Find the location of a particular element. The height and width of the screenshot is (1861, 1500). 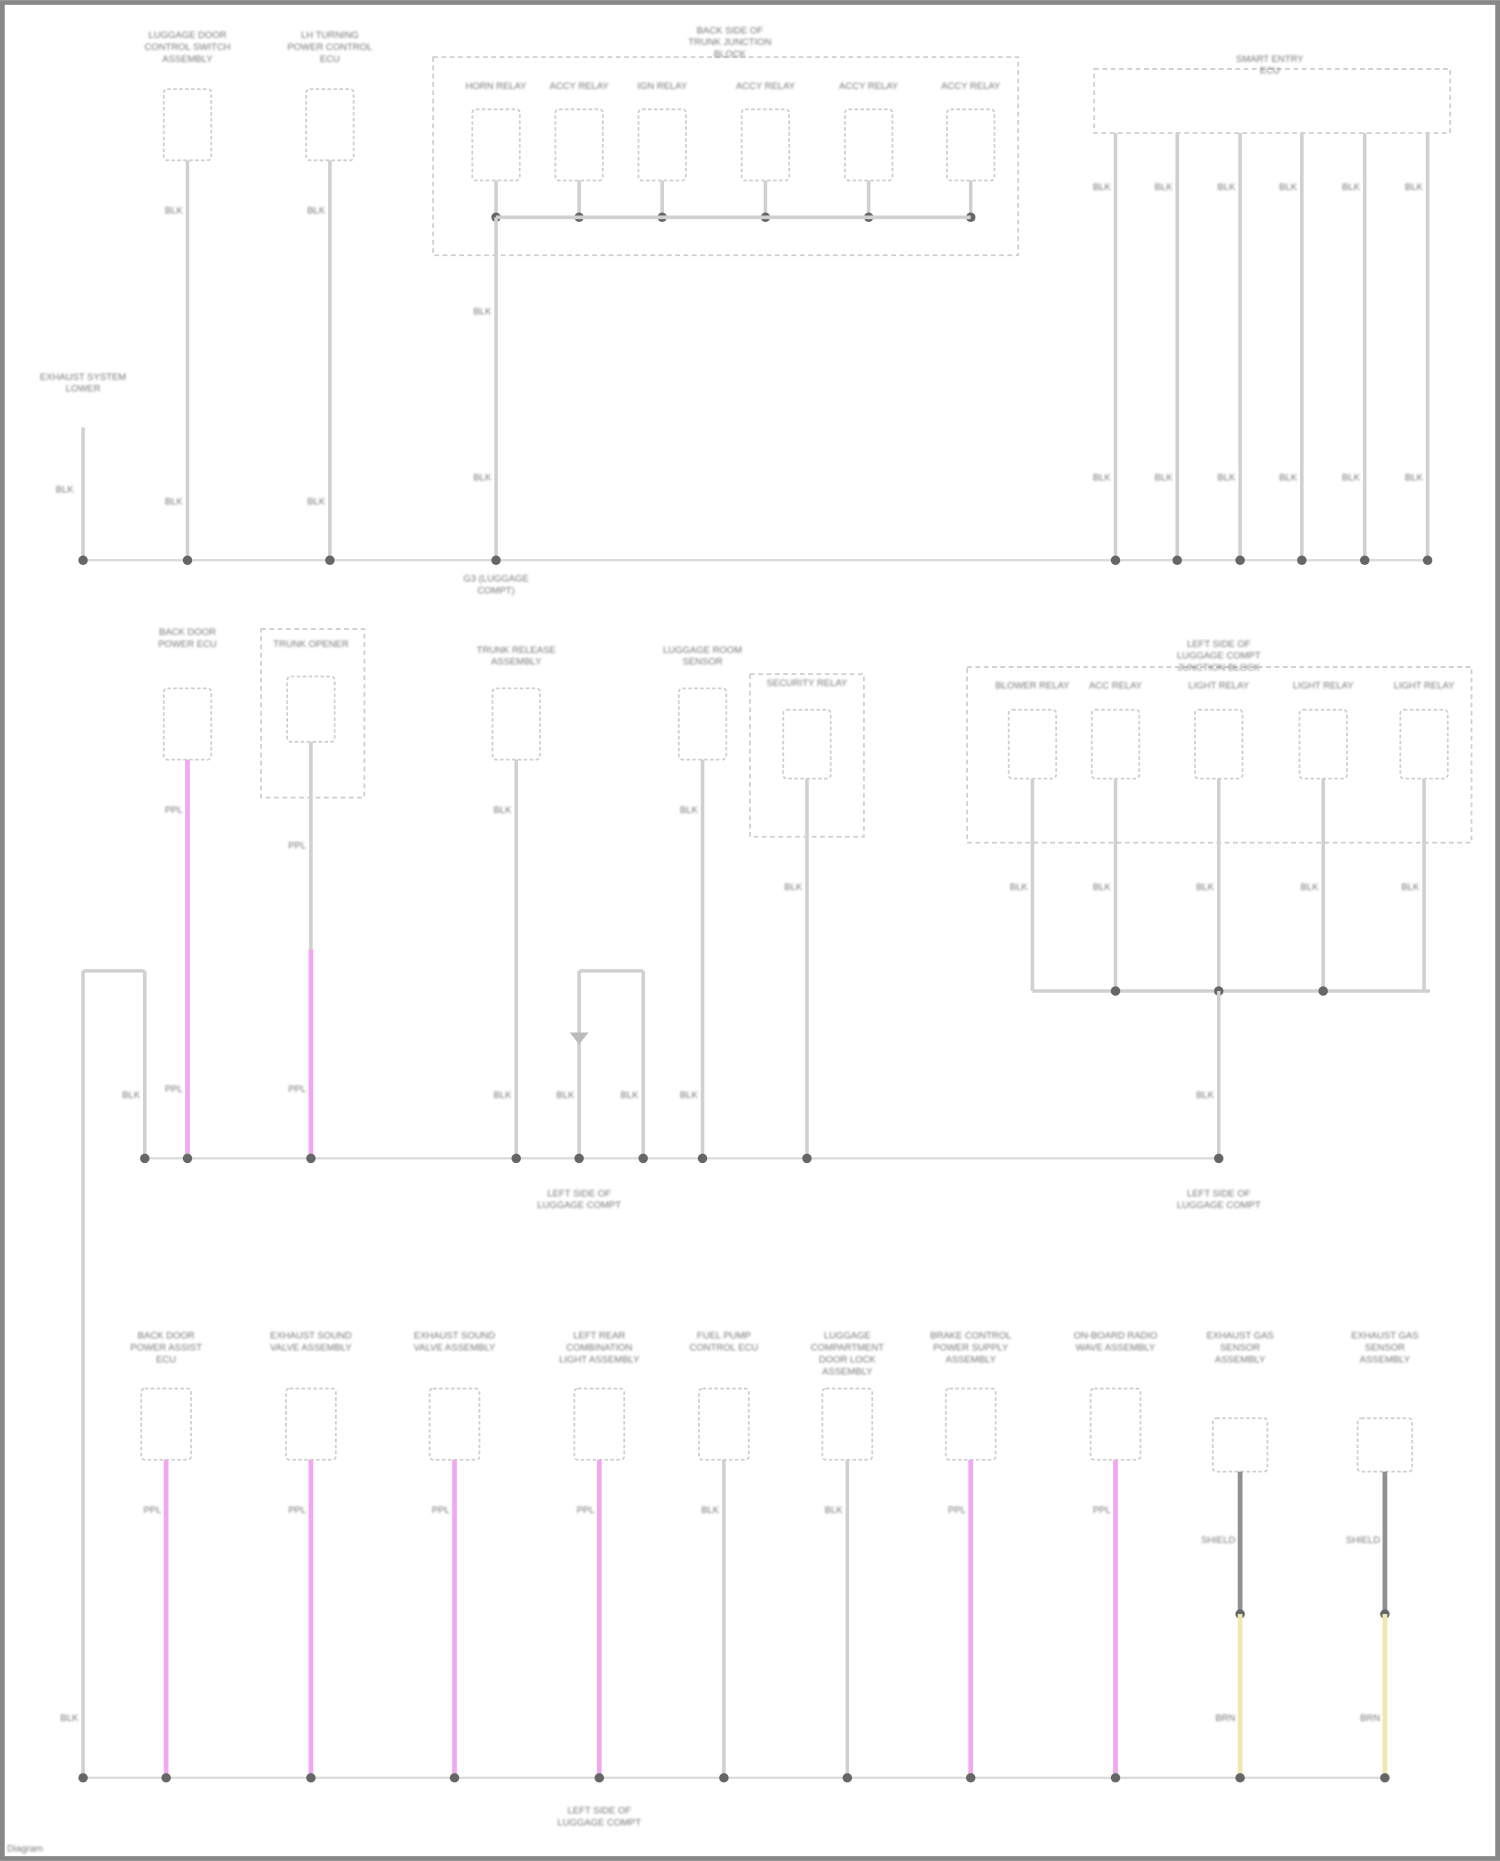

component-label: LUGGAGE is located at coordinates (847, 1336).